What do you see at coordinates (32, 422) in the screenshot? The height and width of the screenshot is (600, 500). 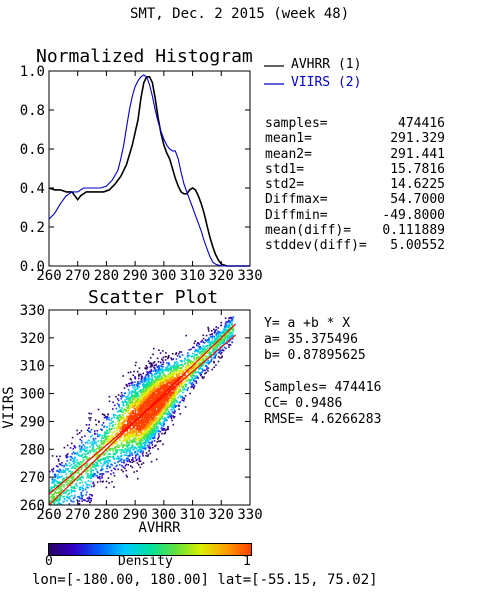 I see `scatter-ytick-label: 290` at bounding box center [32, 422].